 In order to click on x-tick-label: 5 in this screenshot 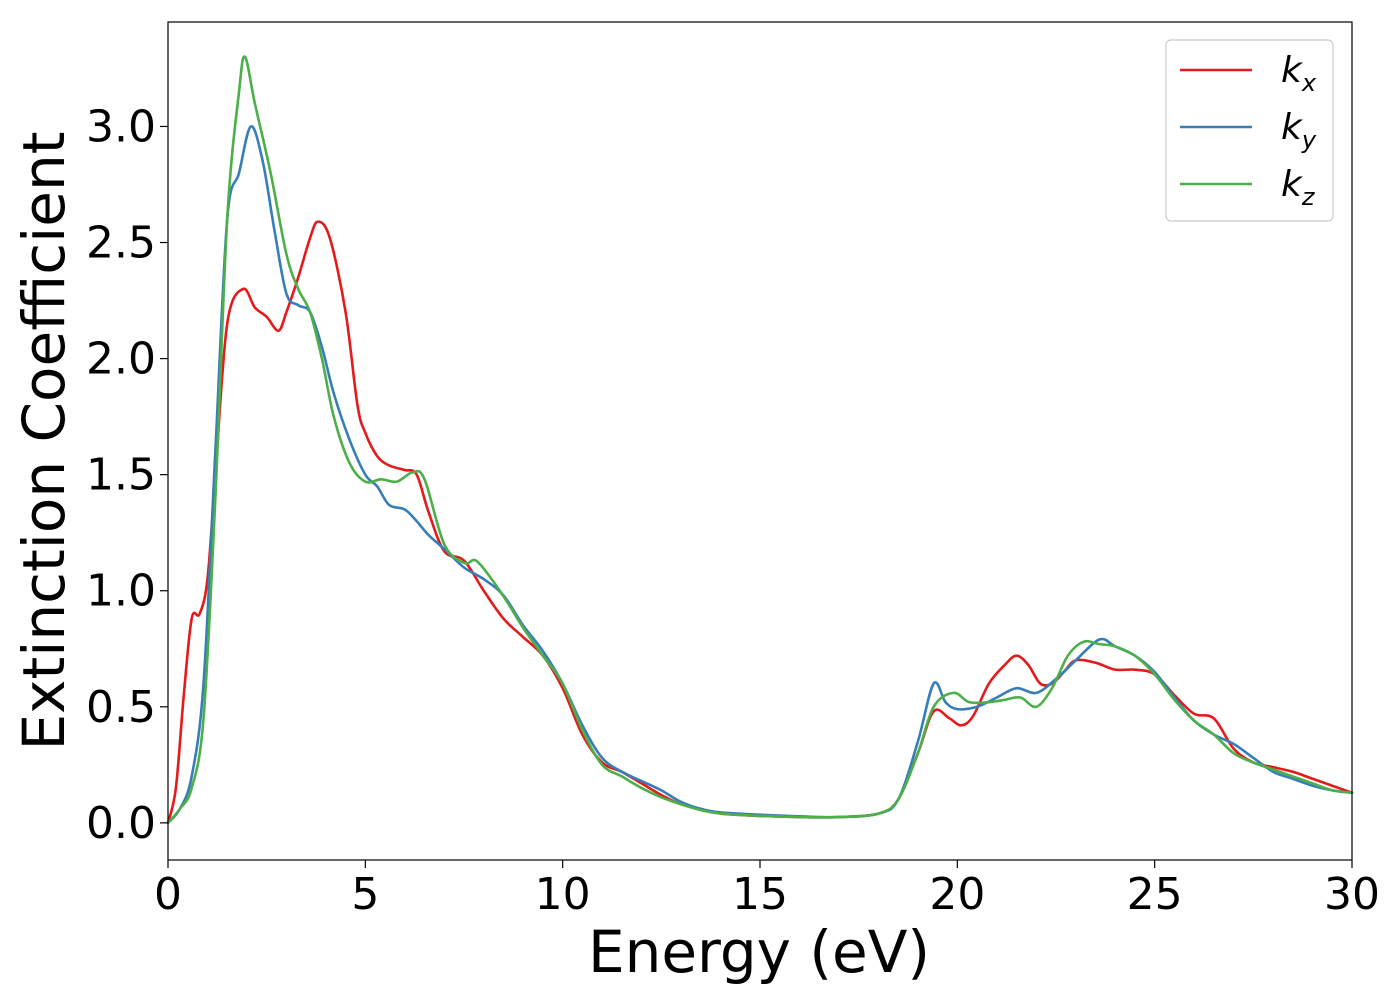, I will do `click(365, 894)`.